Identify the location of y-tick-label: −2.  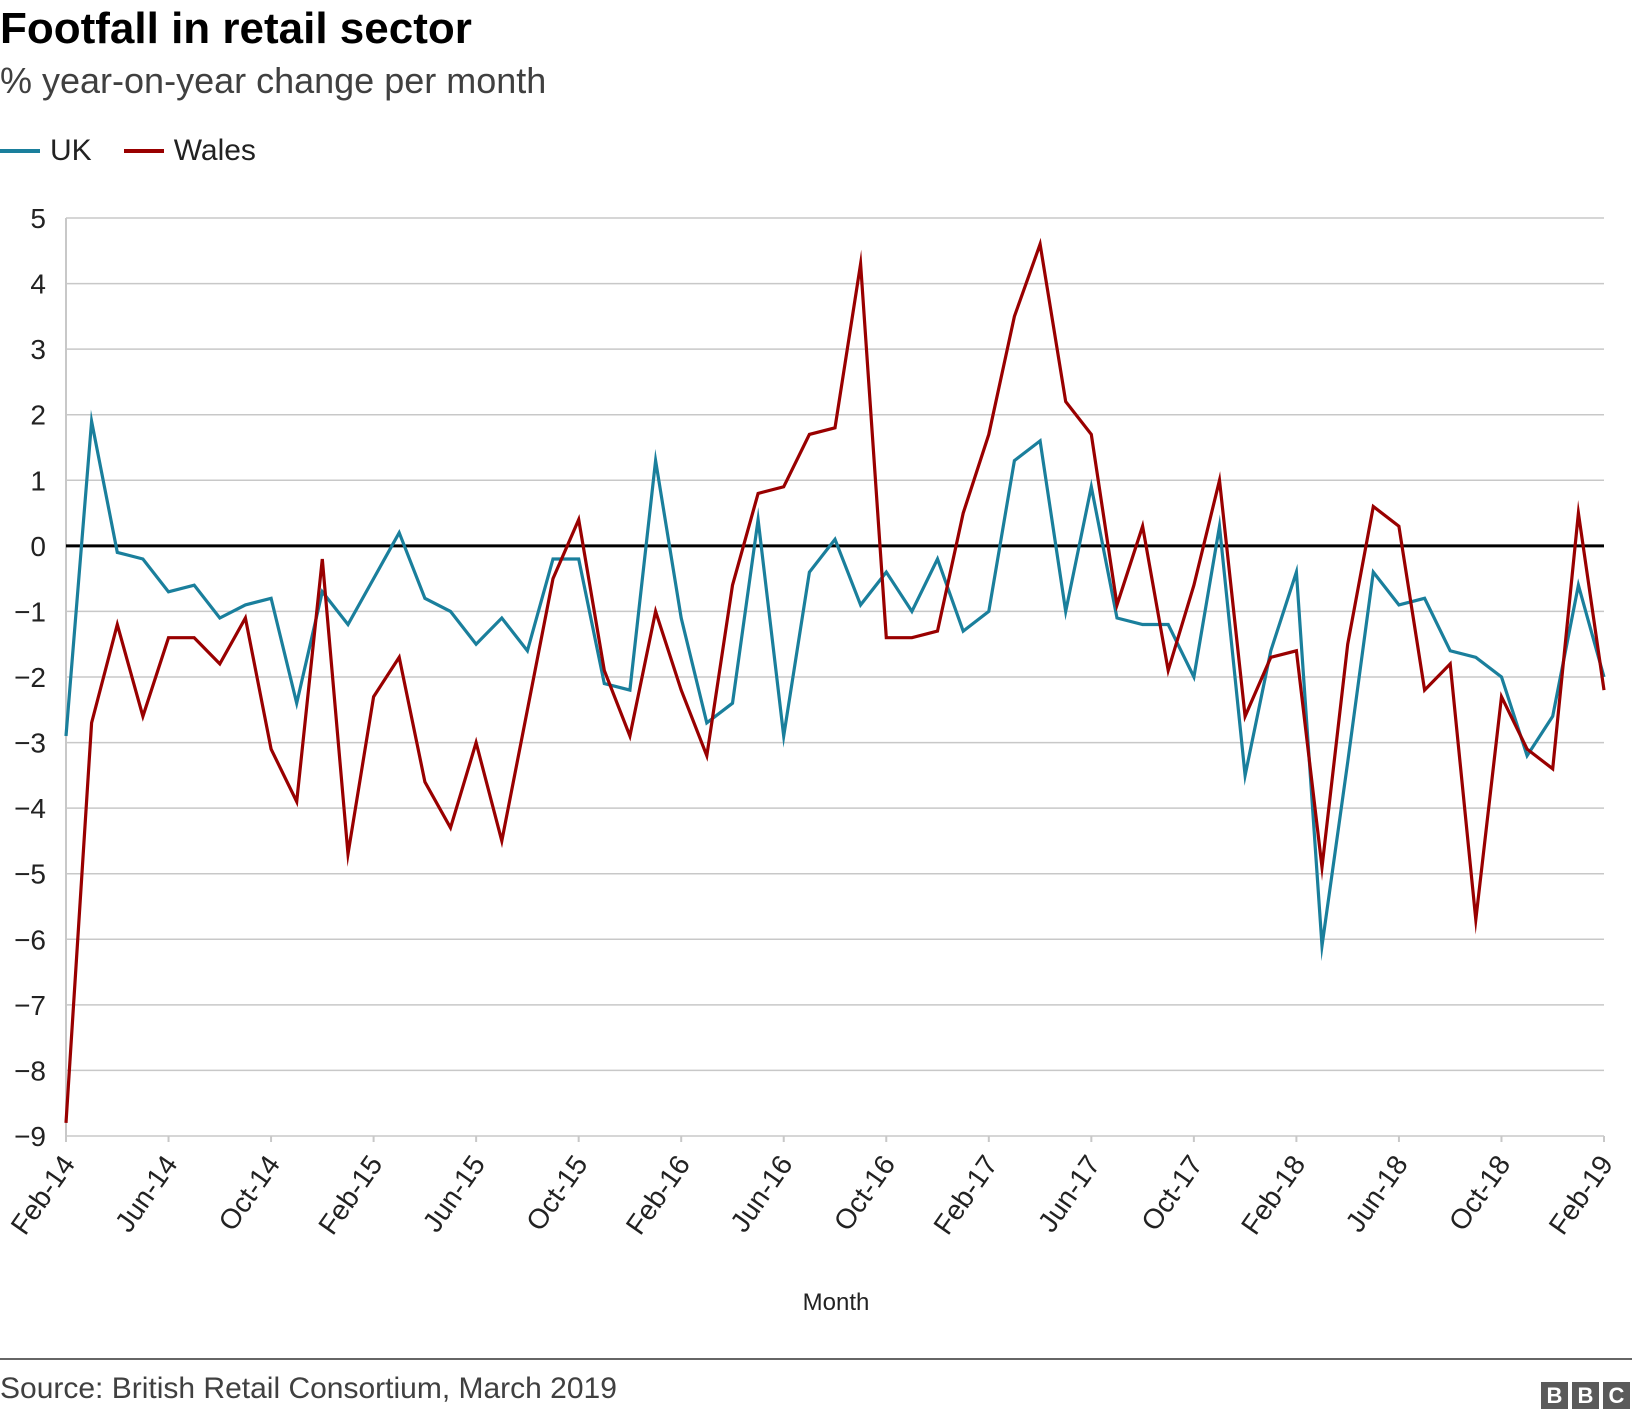
(30, 677).